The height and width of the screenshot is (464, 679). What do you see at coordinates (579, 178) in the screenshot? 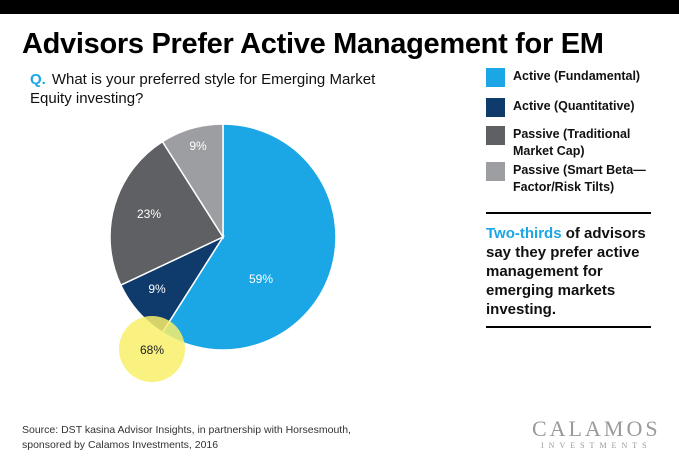
I see `legend-label: Passive (Smart Beta— Factor/Risk Tilts)` at bounding box center [579, 178].